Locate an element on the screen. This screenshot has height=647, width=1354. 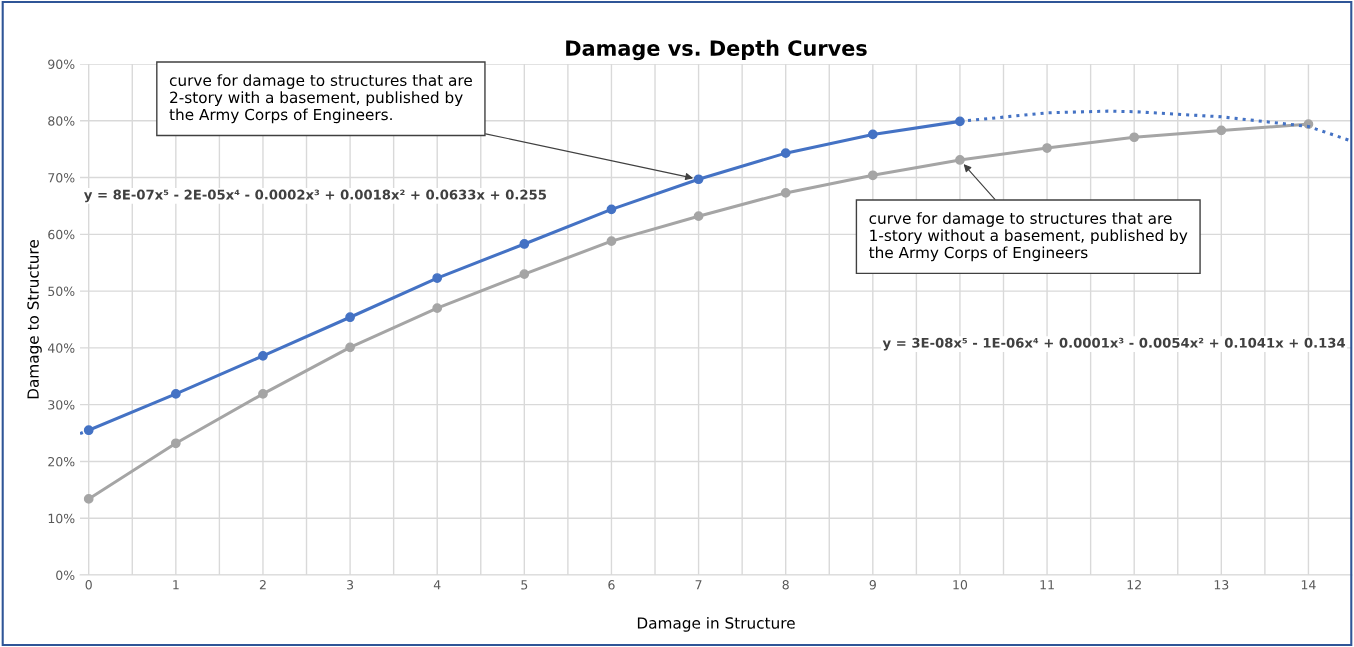
y-tick-label: 30% is located at coordinates (61, 405).